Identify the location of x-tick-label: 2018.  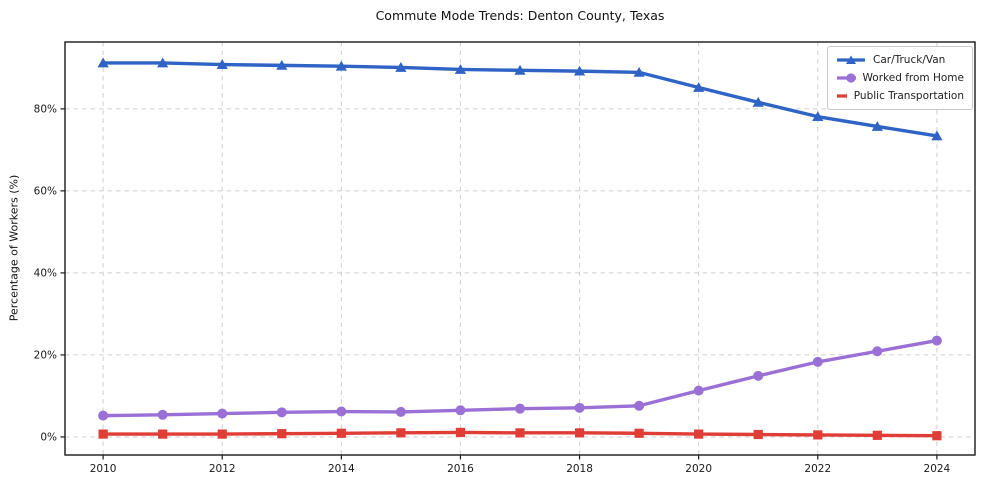
(579, 469).